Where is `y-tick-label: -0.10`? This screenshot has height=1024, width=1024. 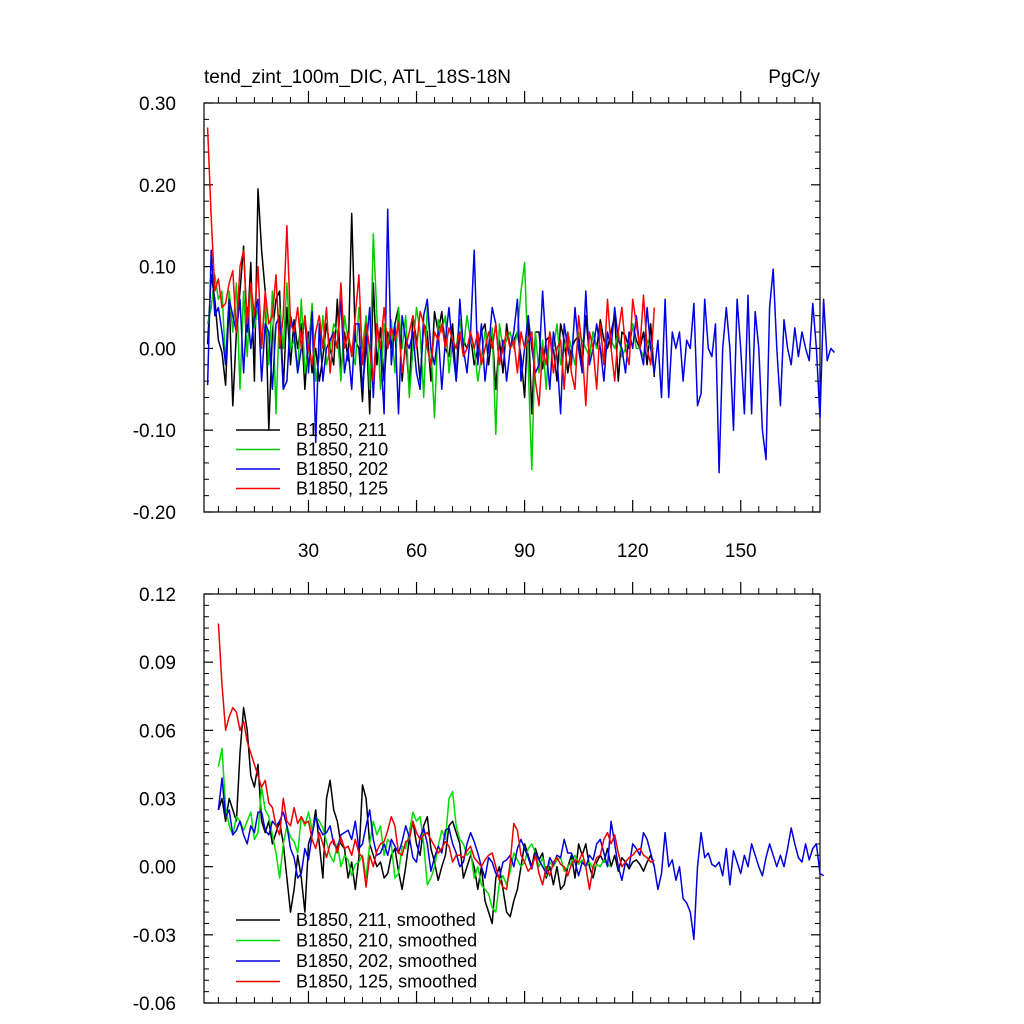 y-tick-label: -0.10 is located at coordinates (154, 431).